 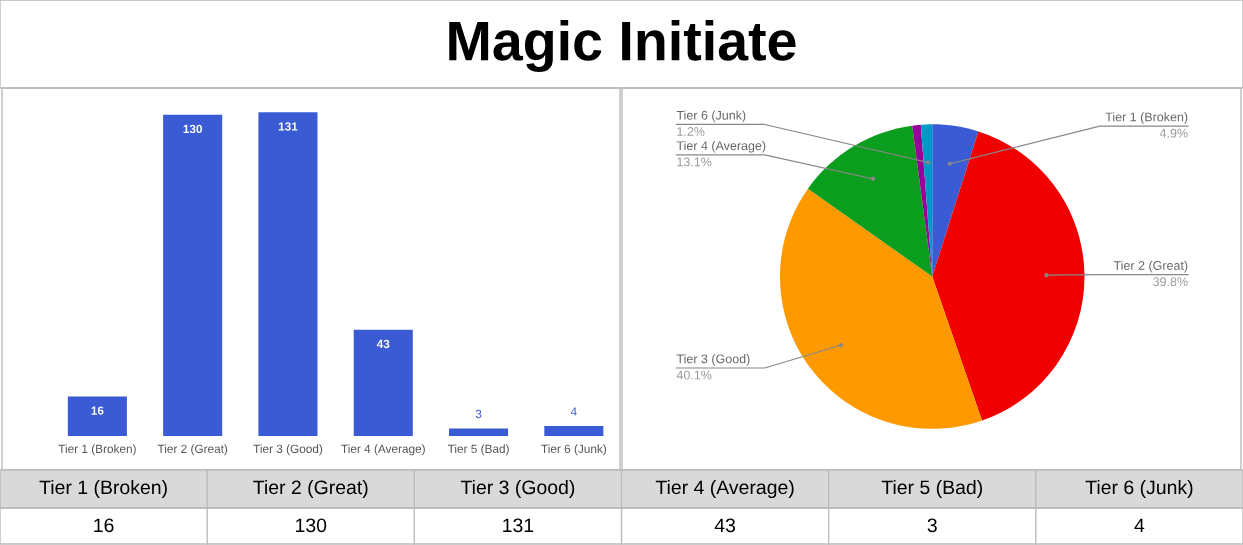 I want to click on x-tick-label: Tier 2 (Great), so click(x=192, y=450).